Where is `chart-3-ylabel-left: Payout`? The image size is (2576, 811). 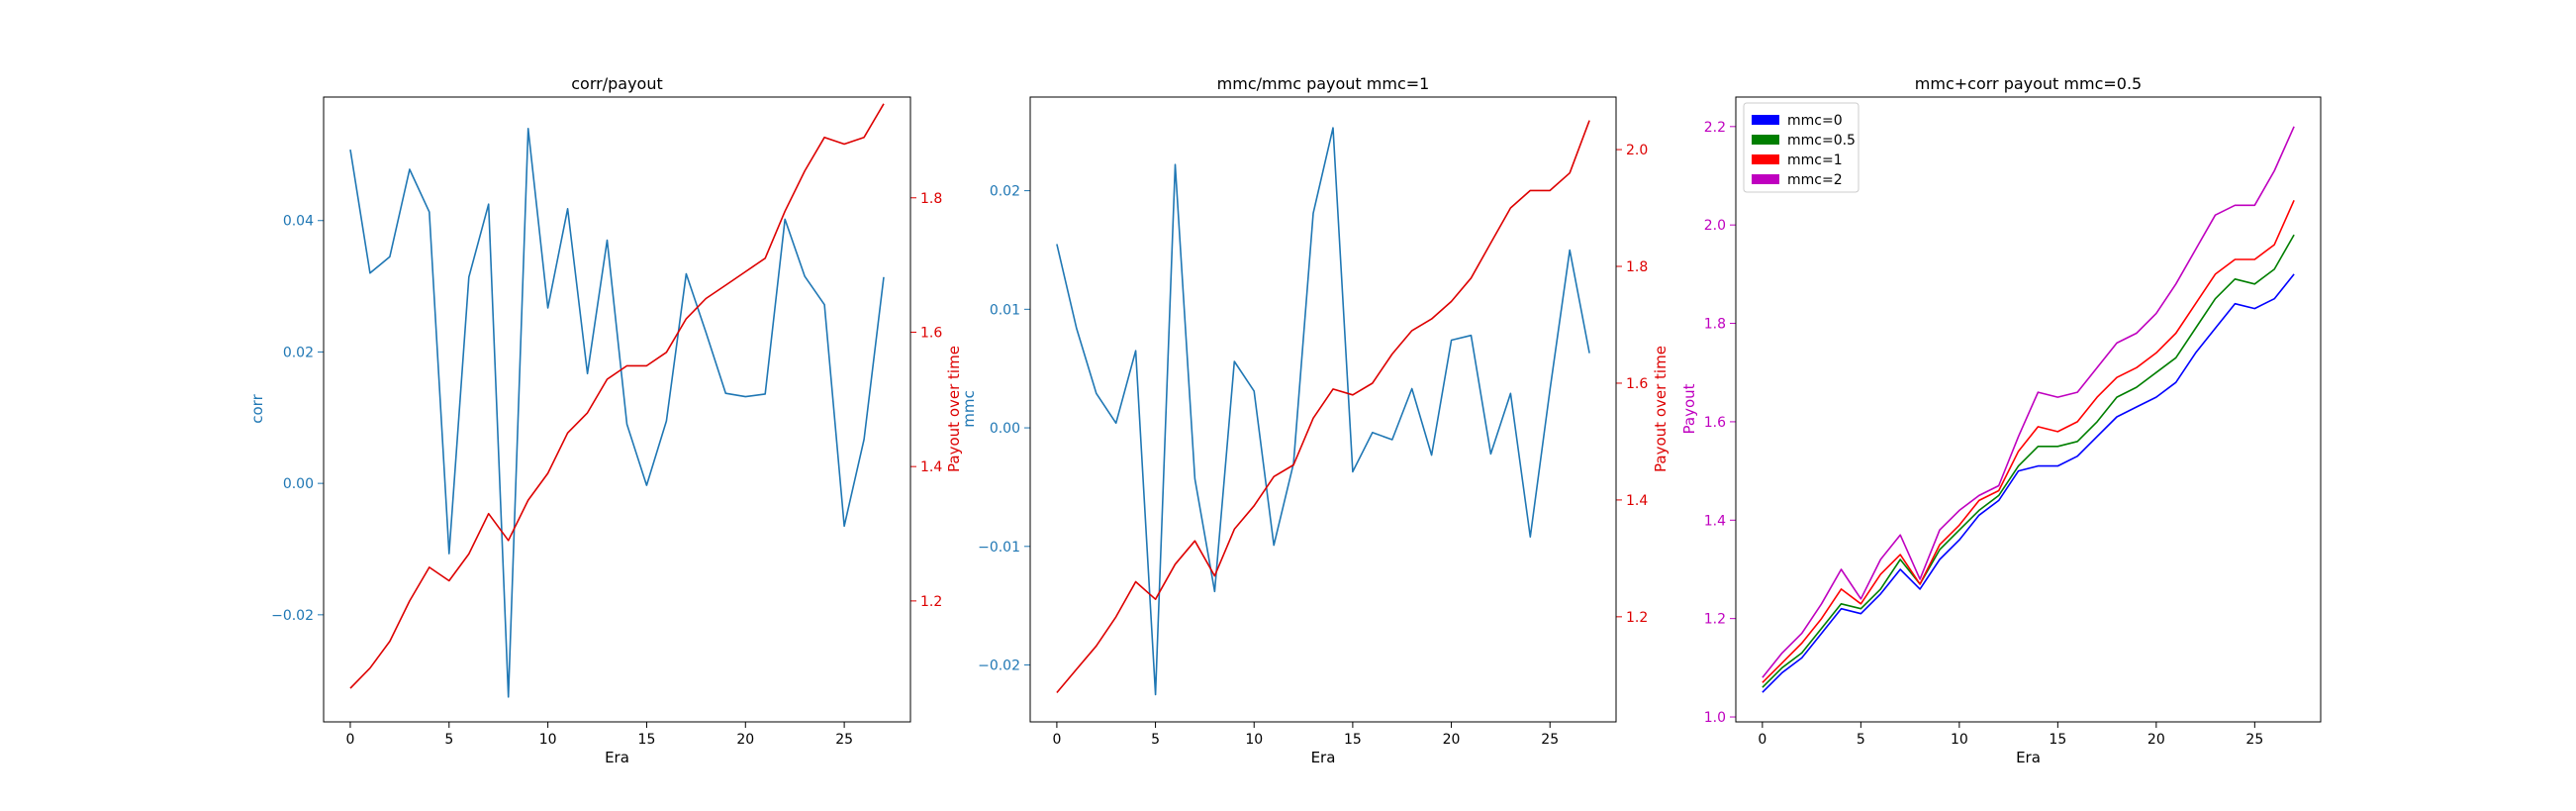
chart-3-ylabel-left: Payout is located at coordinates (1689, 408).